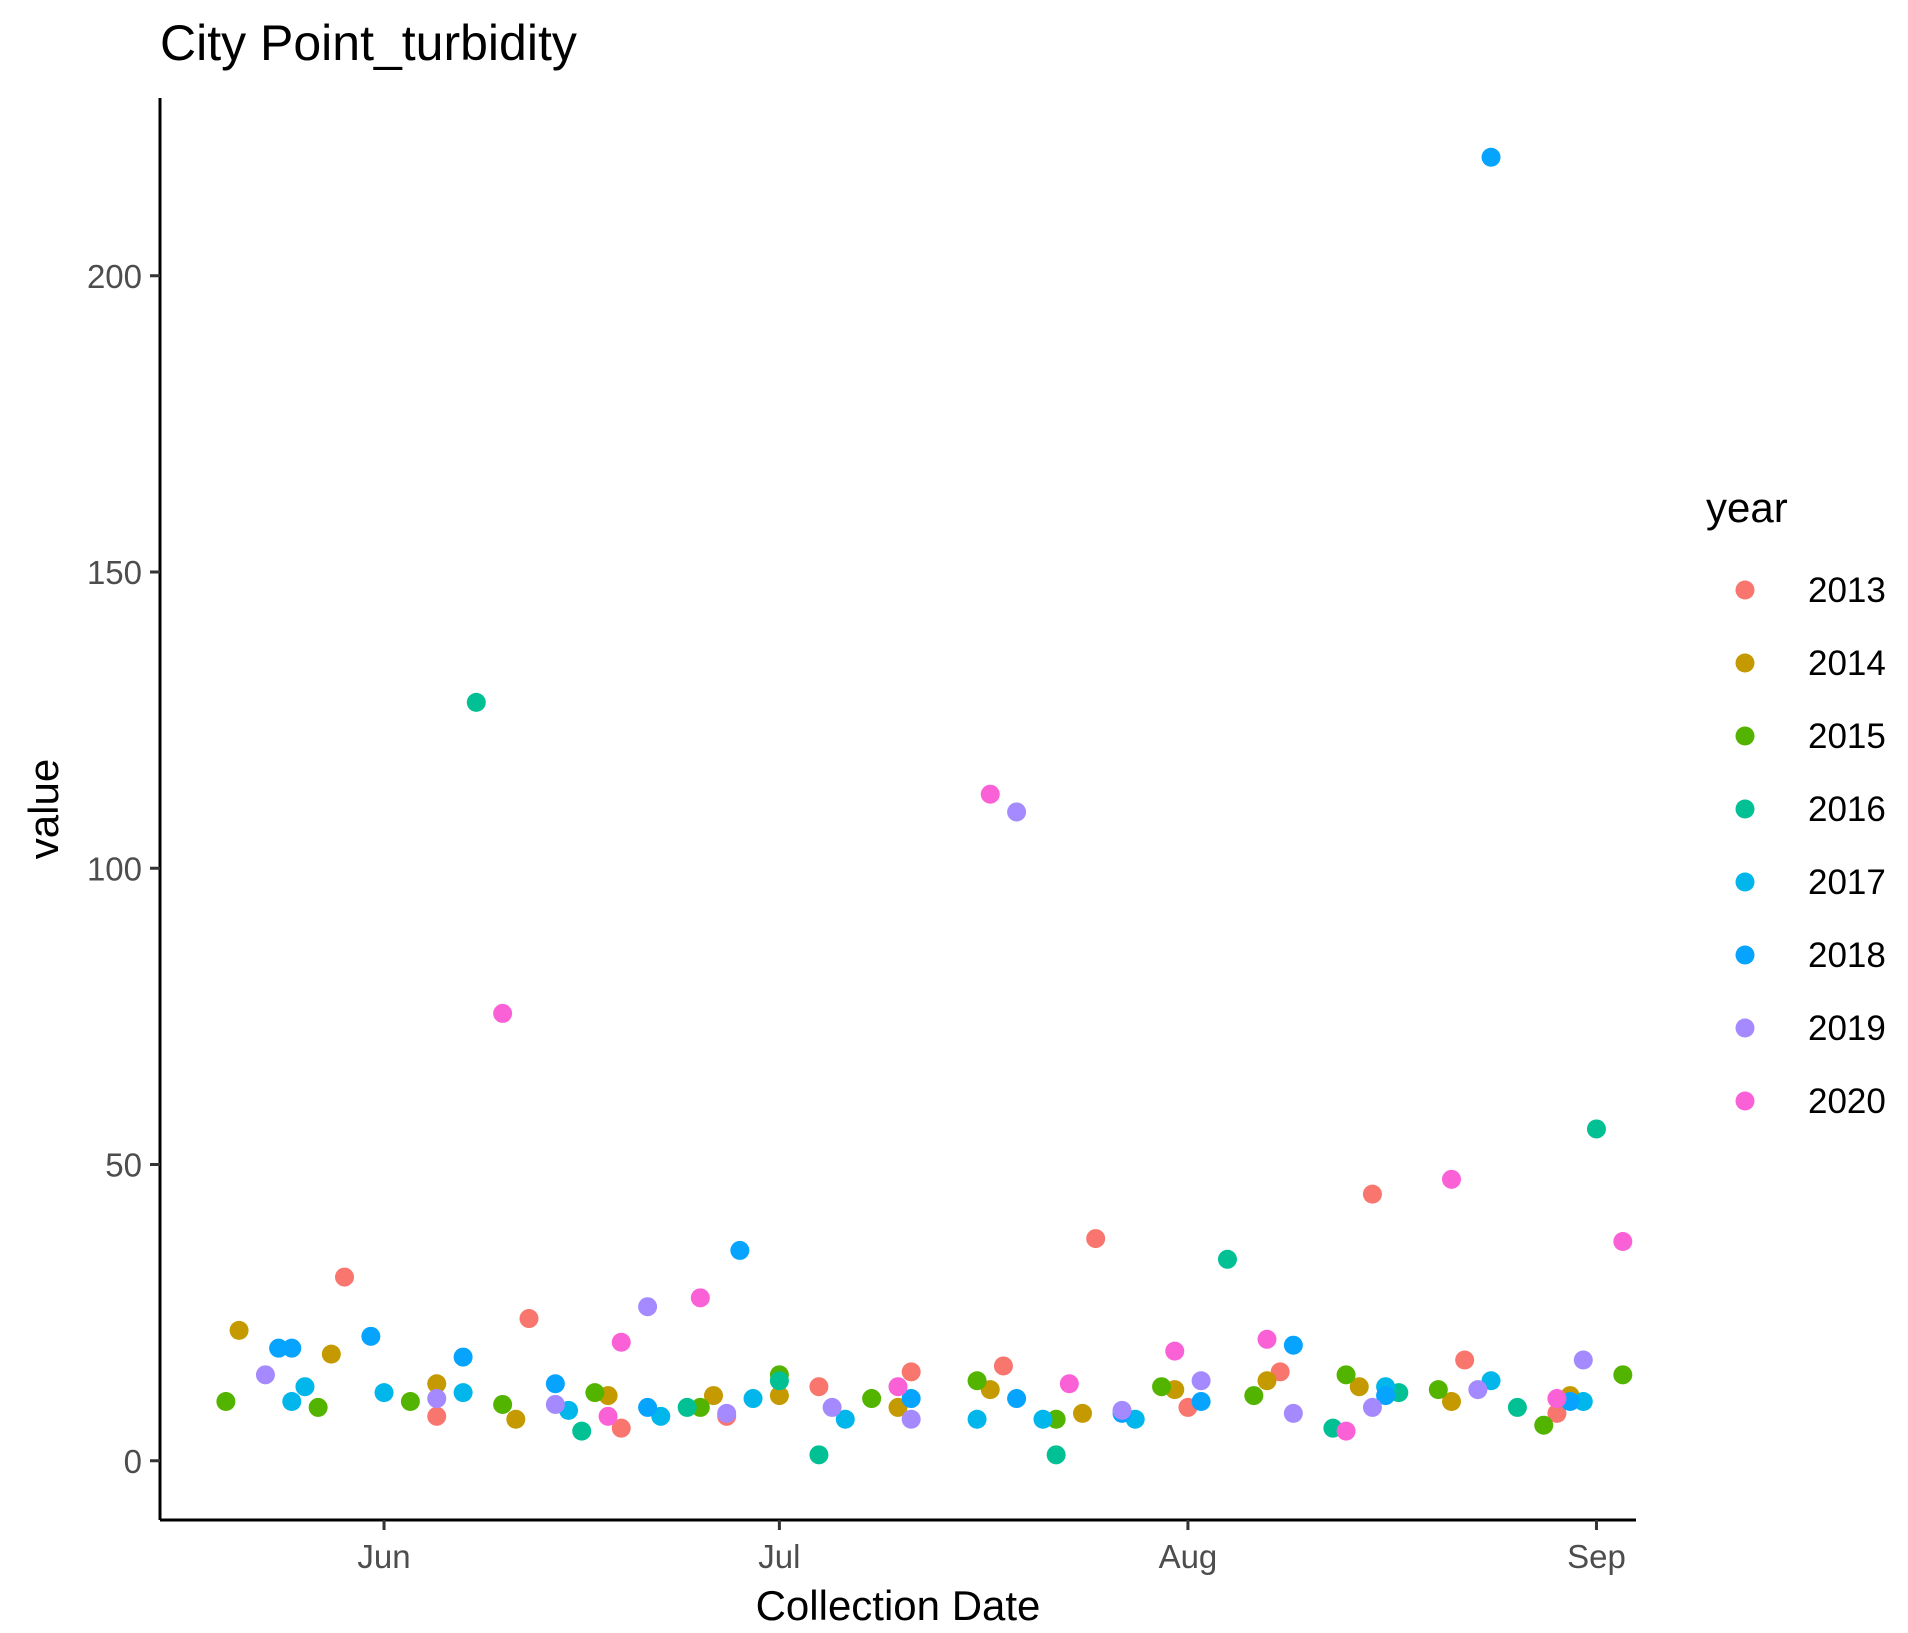  Describe the element at coordinates (1596, 1556) in the screenshot. I see `x-tick-label: Sep` at that location.